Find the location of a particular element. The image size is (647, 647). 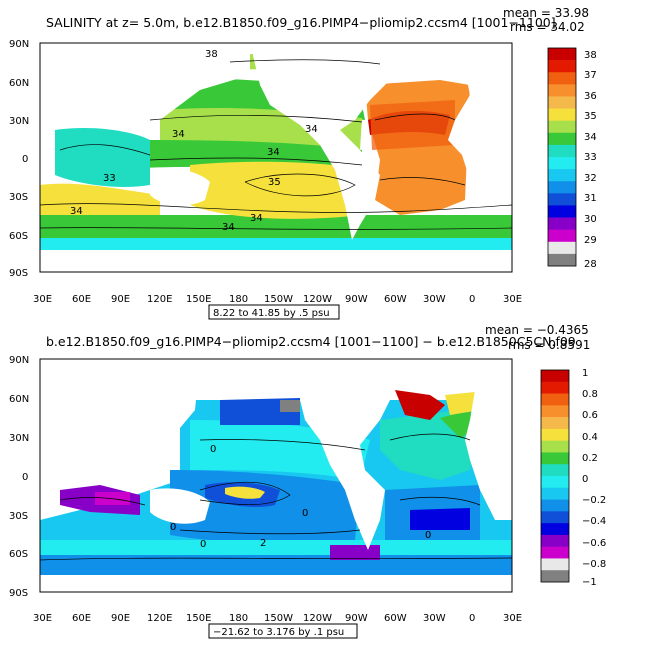

top-colorbar-label: 38 is located at coordinates (590, 55).